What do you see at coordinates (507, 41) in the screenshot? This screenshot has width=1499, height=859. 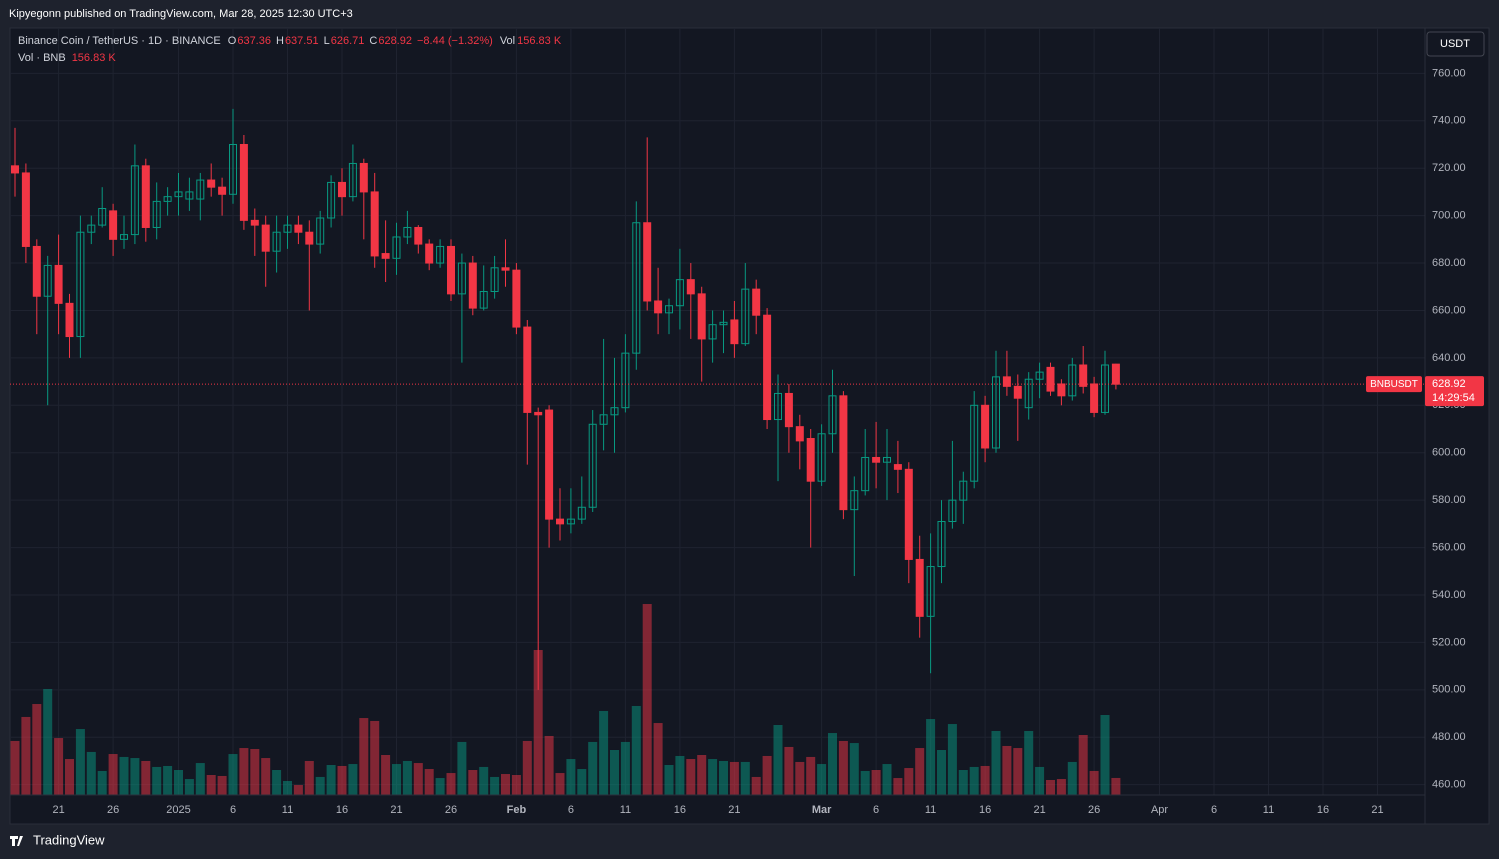 I see `legend-text: Vol` at bounding box center [507, 41].